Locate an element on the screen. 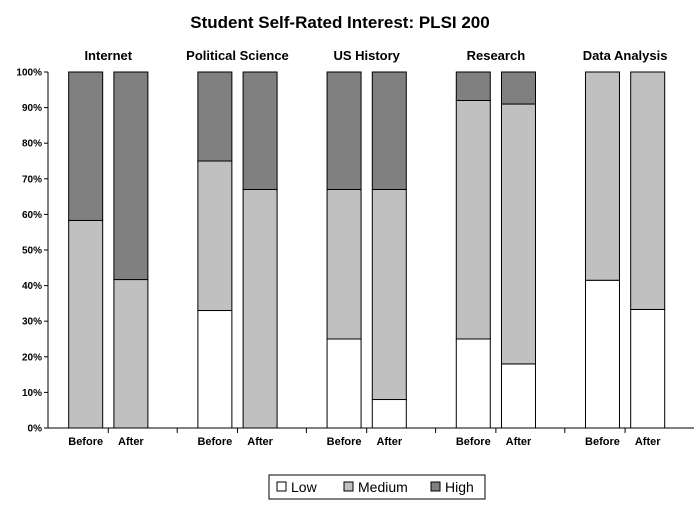 This screenshot has height=514, width=700. bar-research-after-medium is located at coordinates (518, 234).